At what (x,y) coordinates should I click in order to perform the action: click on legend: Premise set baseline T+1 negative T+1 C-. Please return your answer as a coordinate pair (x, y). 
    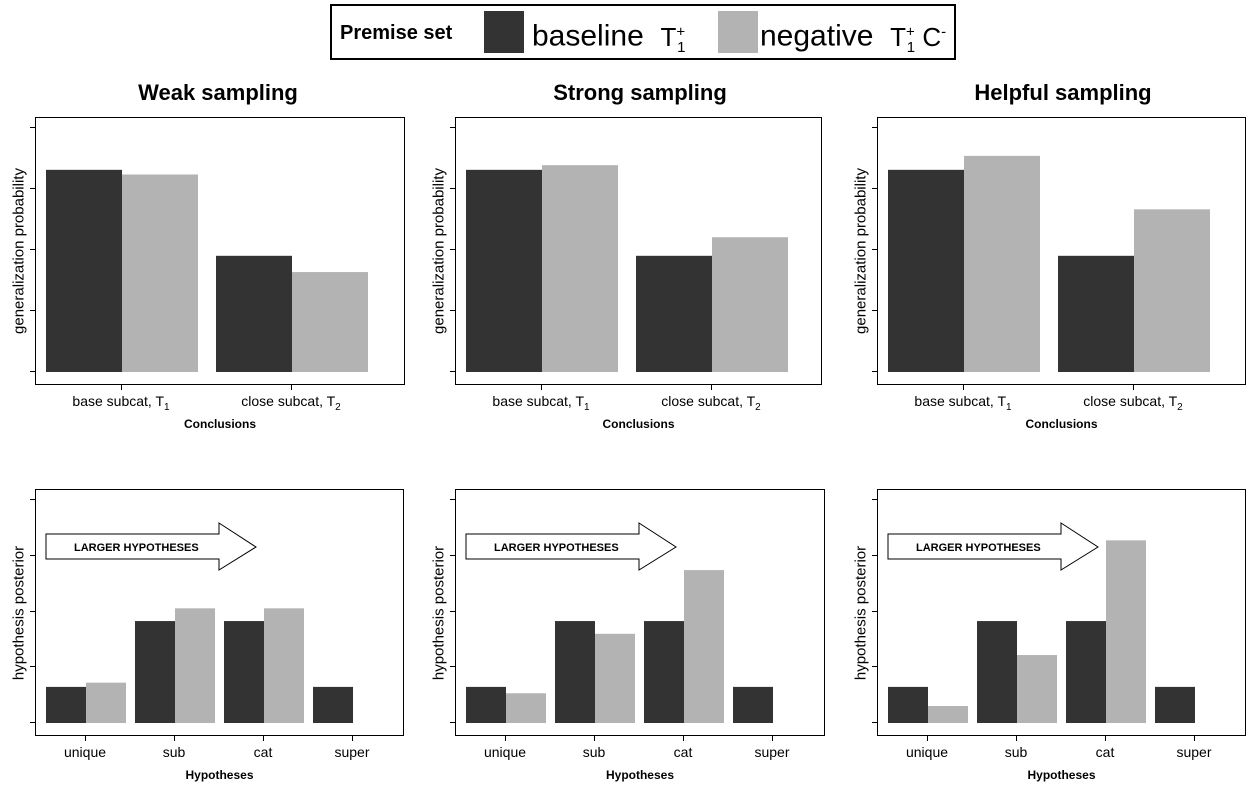
    Looking at the image, I should click on (643, 32).